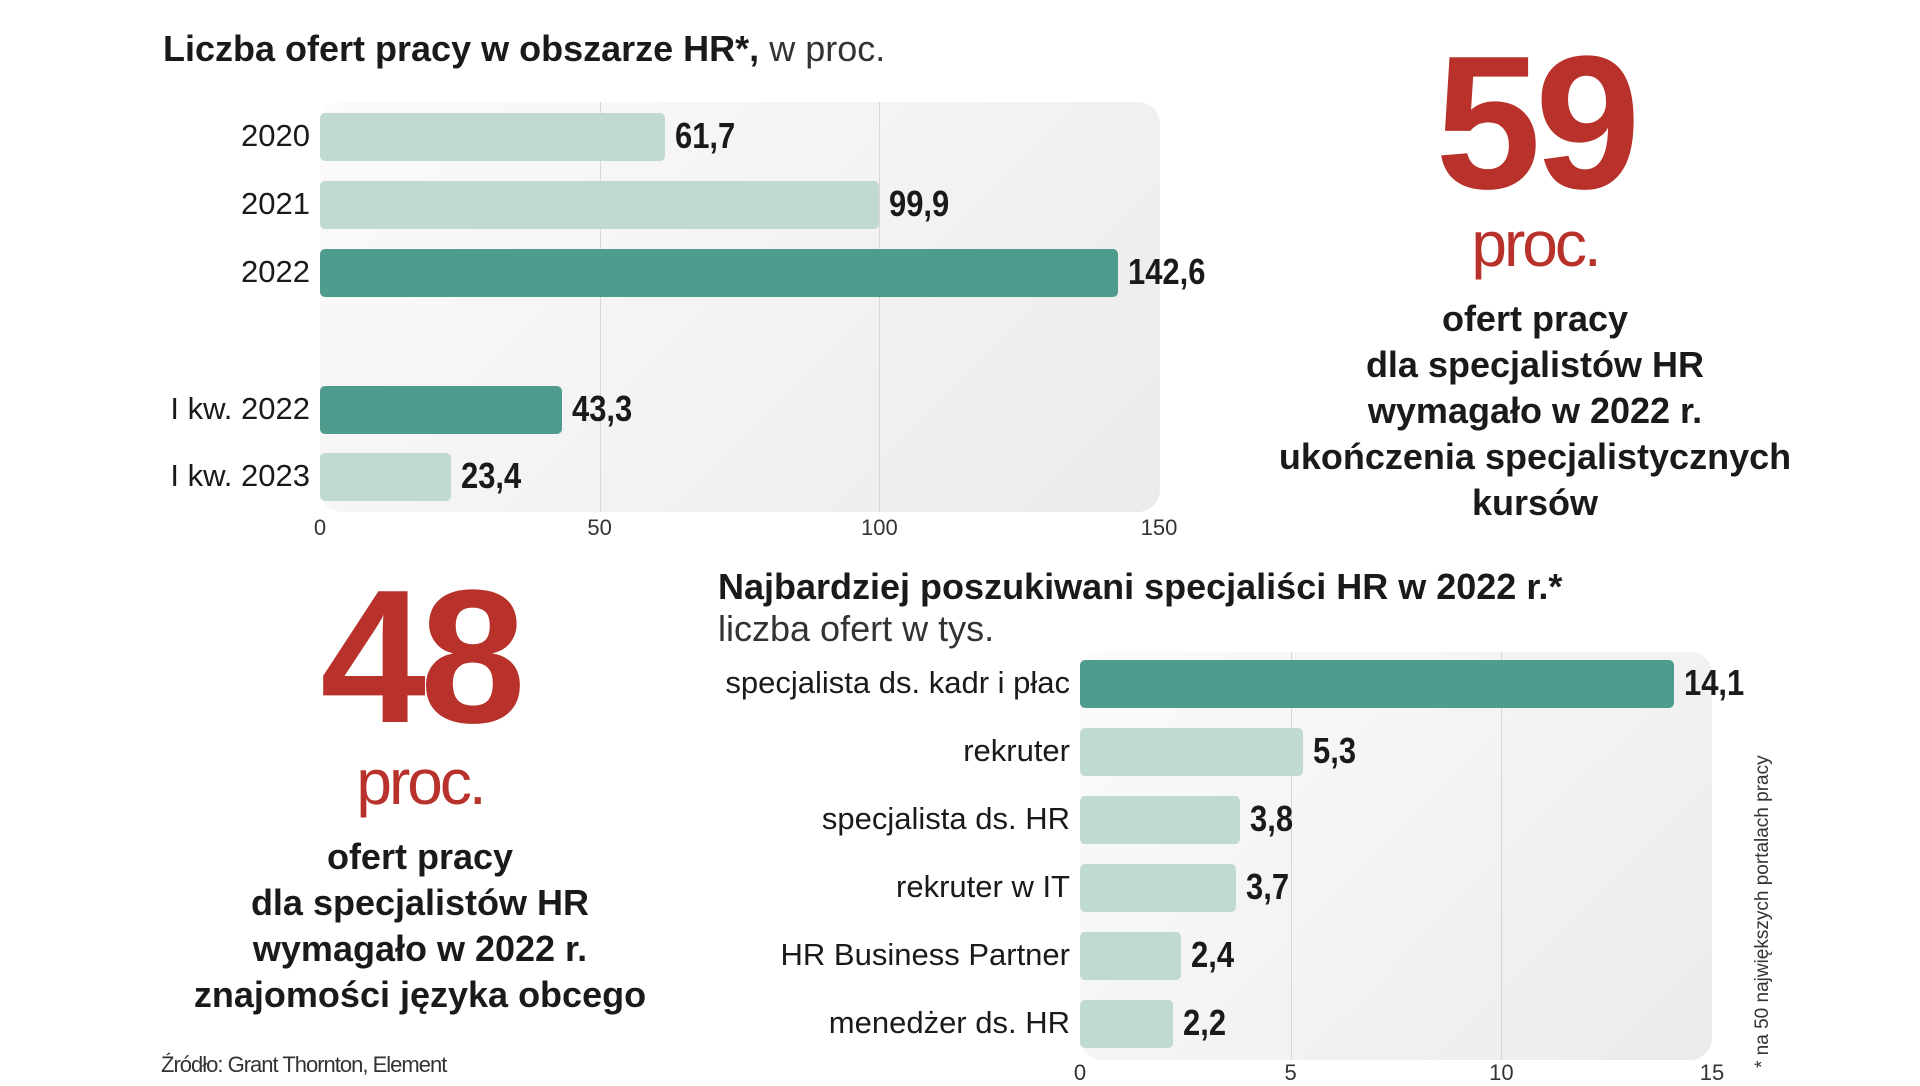 This screenshot has height=1086, width=1920. I want to click on stat-bottom-line: ofert pracy, so click(420, 856).